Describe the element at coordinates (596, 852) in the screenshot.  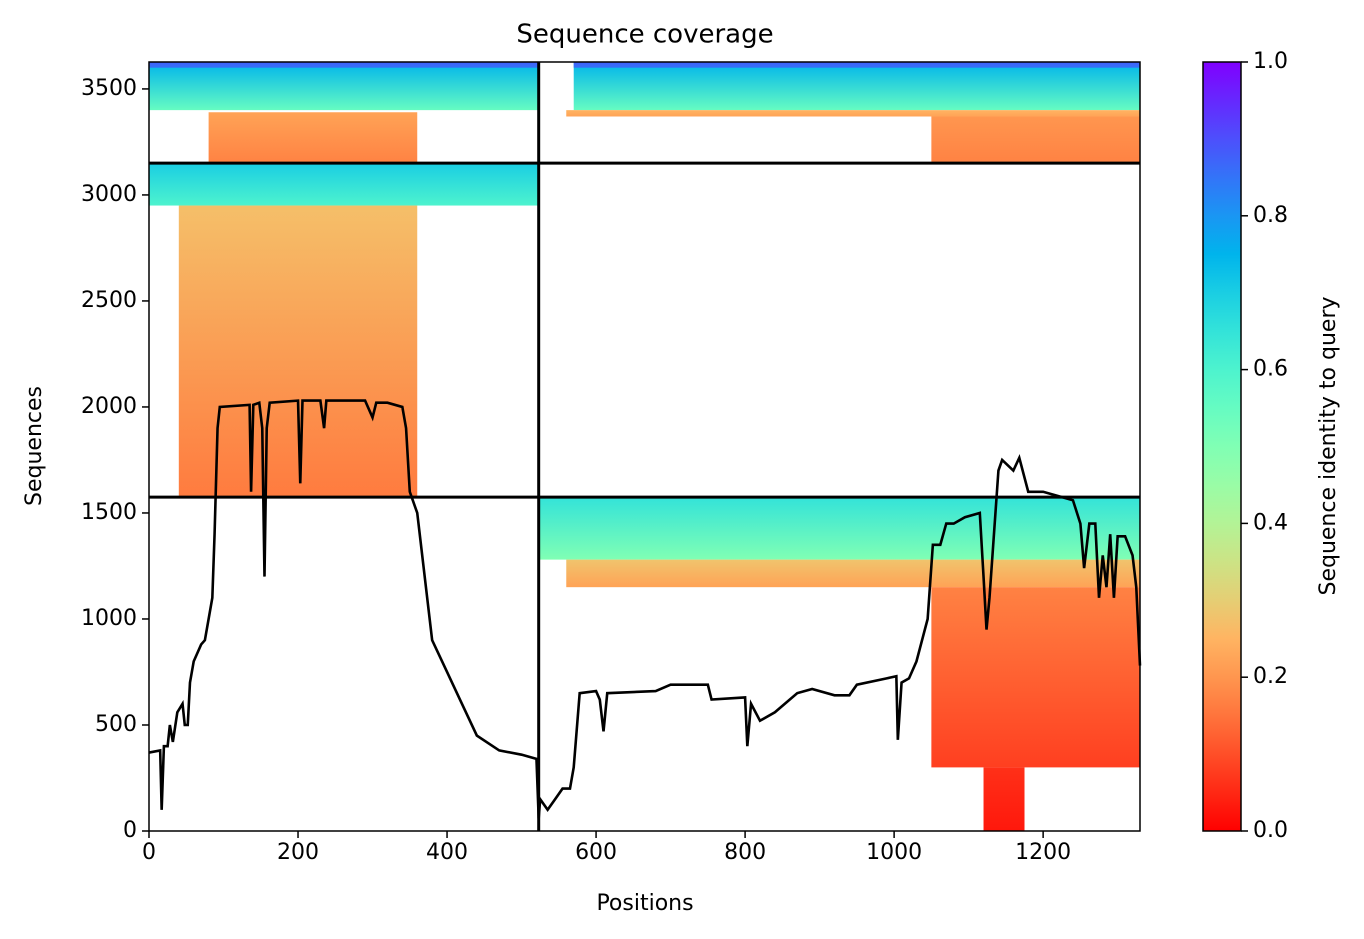
I see `x-tick-label: 600` at that location.